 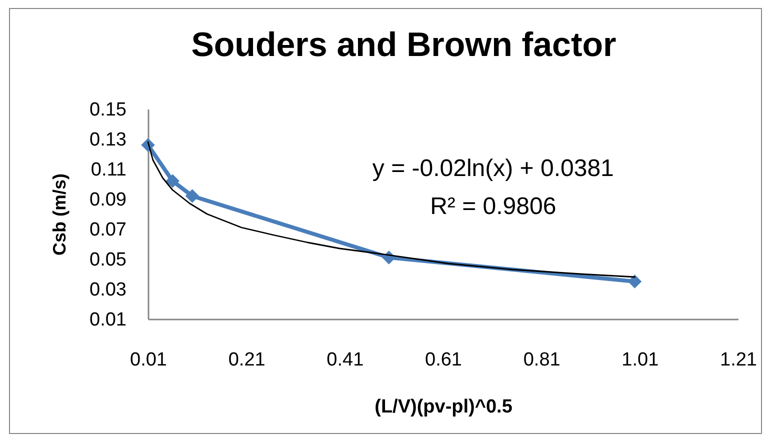 I want to click on x-axis-title: (L/V)(pv-pl)^0.5, so click(x=443, y=407).